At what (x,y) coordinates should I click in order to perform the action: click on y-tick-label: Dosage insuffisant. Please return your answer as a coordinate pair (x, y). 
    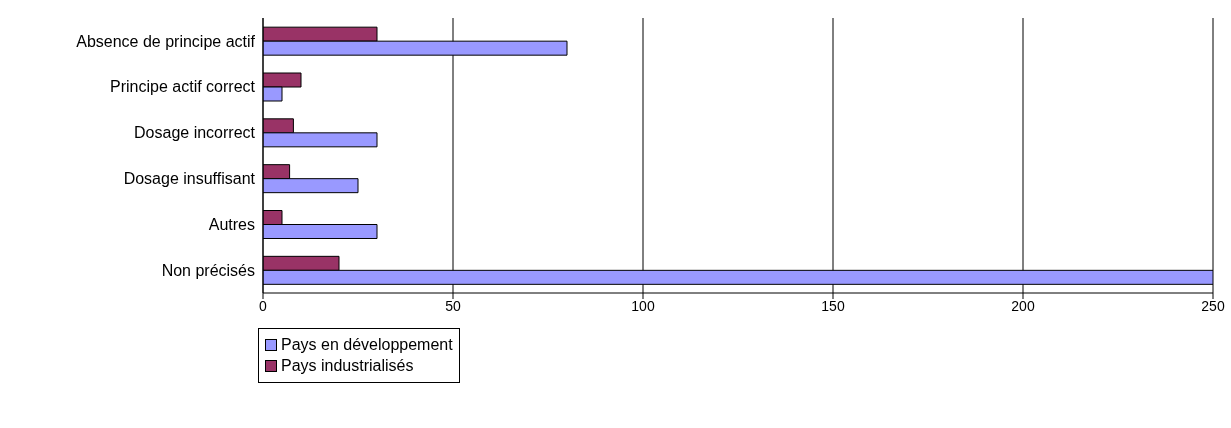
    Looking at the image, I should click on (189, 179).